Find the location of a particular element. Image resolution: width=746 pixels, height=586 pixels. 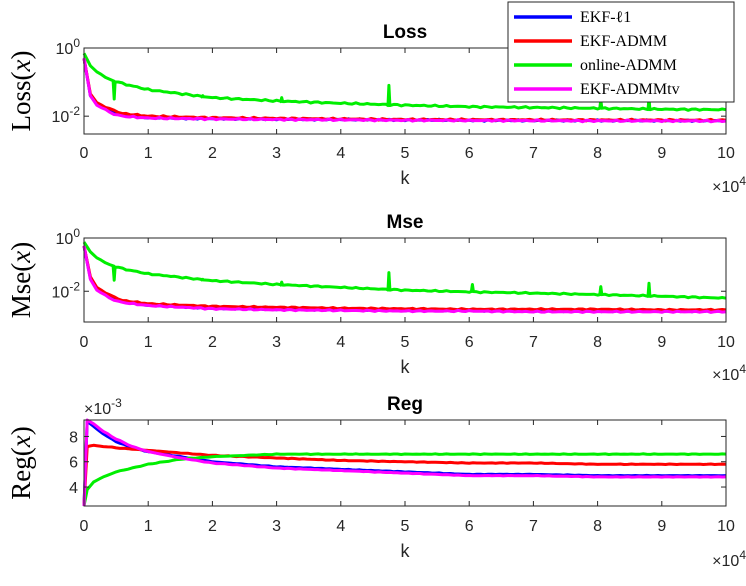

y-axis-label: Reg(x) is located at coordinates (21, 462).